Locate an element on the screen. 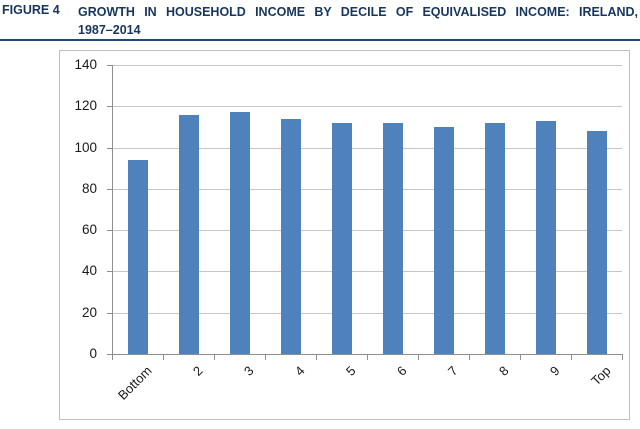  y-axis-tick-label: 40 is located at coordinates (89, 270).